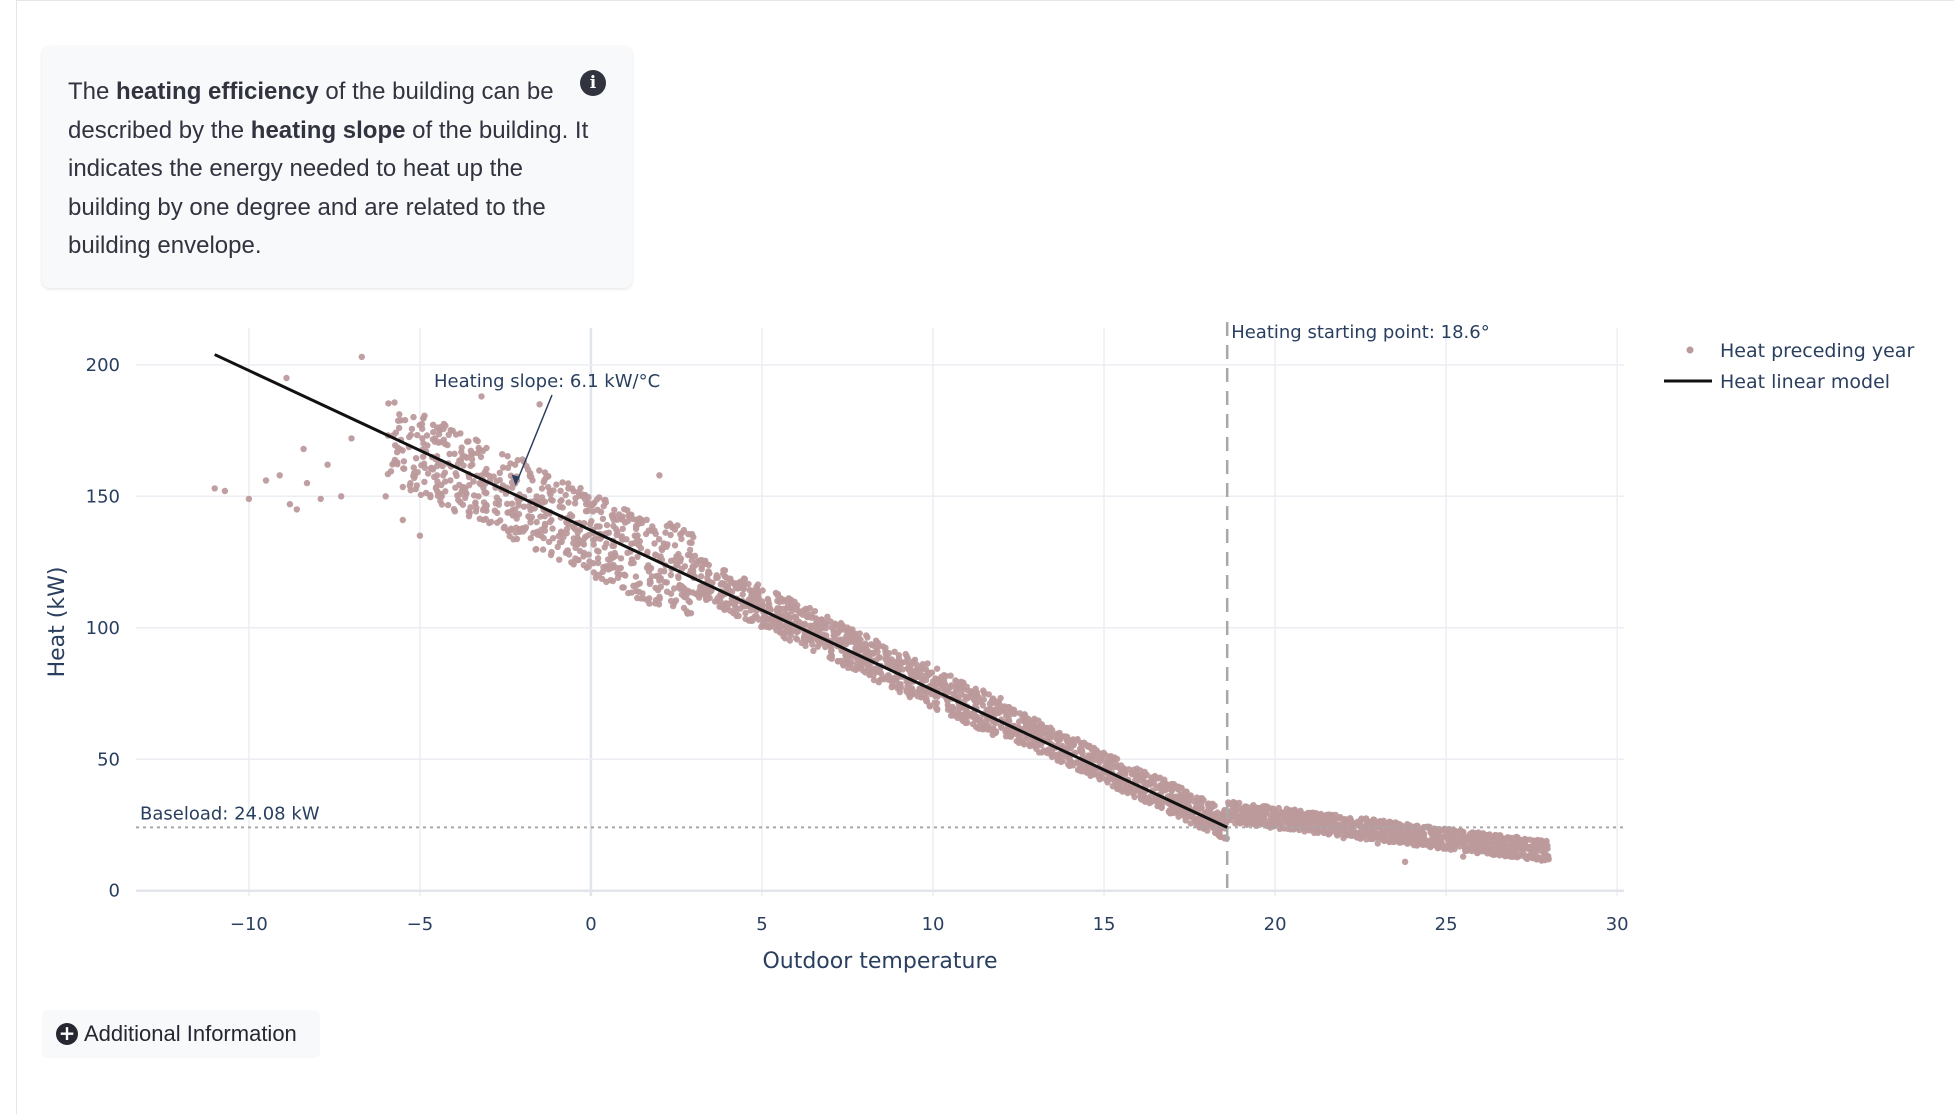 The image size is (1954, 1114). What do you see at coordinates (311, 111) in the screenshot?
I see `info-text-2: of the building can be described by the` at bounding box center [311, 111].